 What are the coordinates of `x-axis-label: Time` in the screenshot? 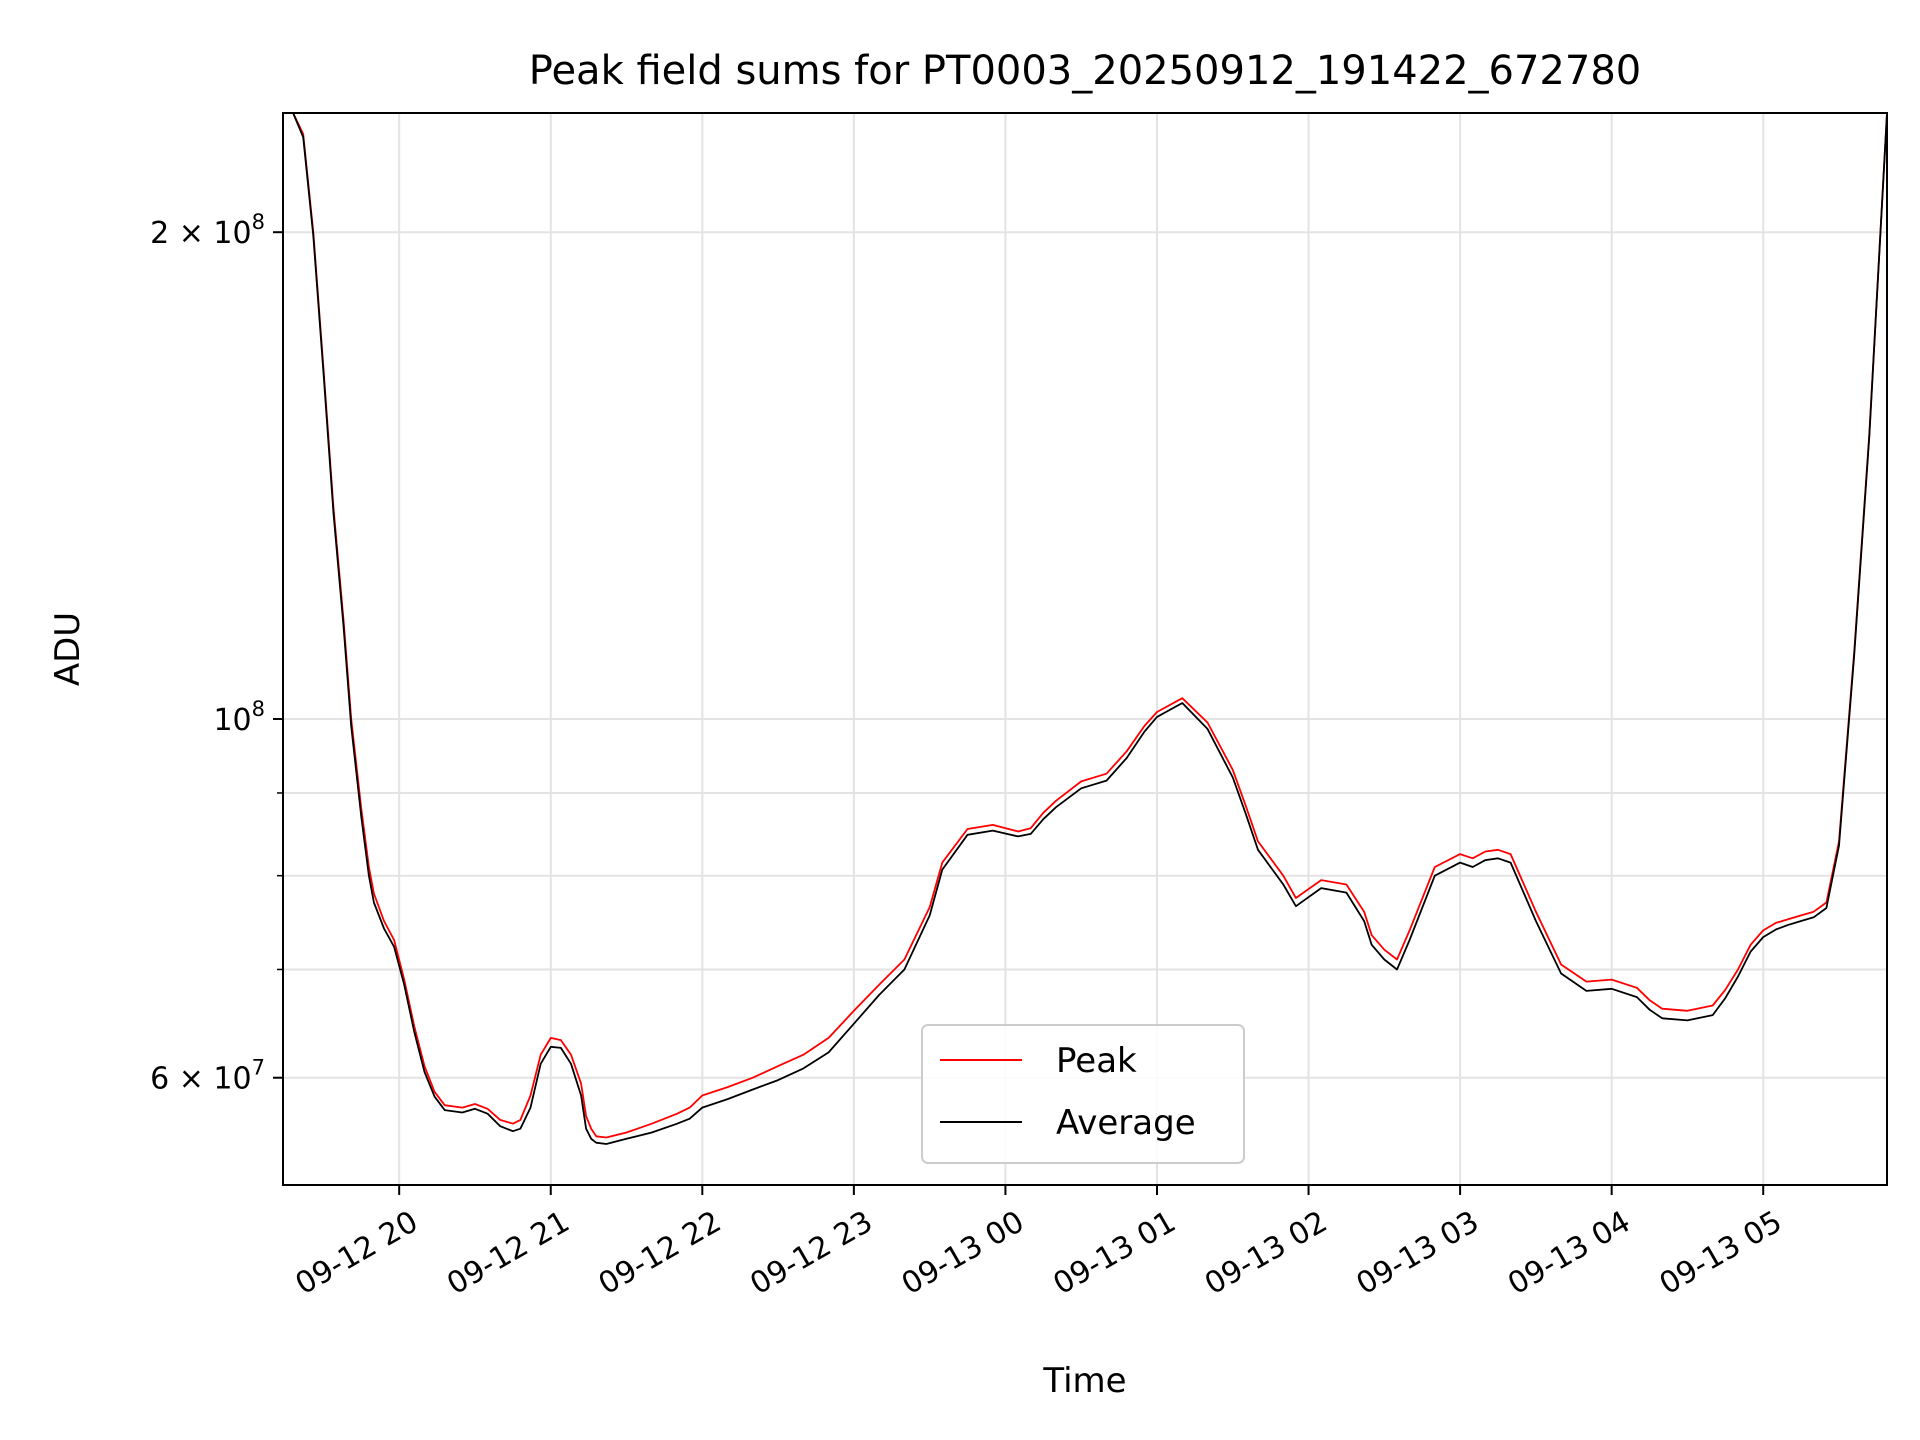 It's located at (1084, 1381).